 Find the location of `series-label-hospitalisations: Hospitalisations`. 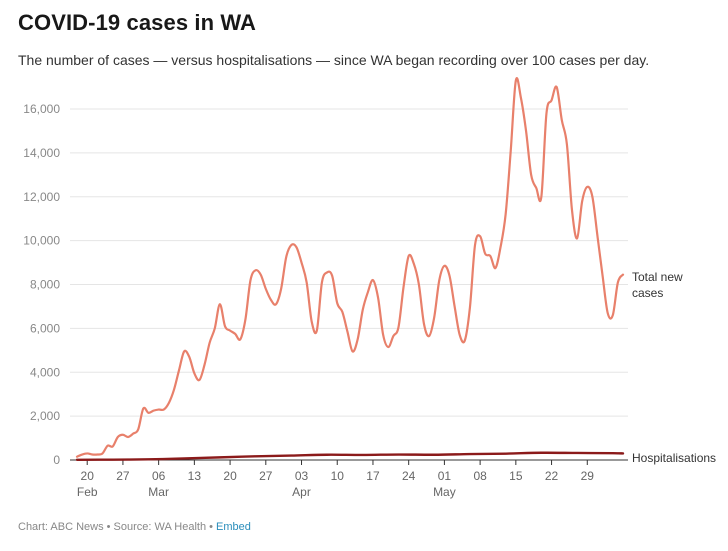

series-label-hospitalisations: Hospitalisations is located at coordinates (674, 458).